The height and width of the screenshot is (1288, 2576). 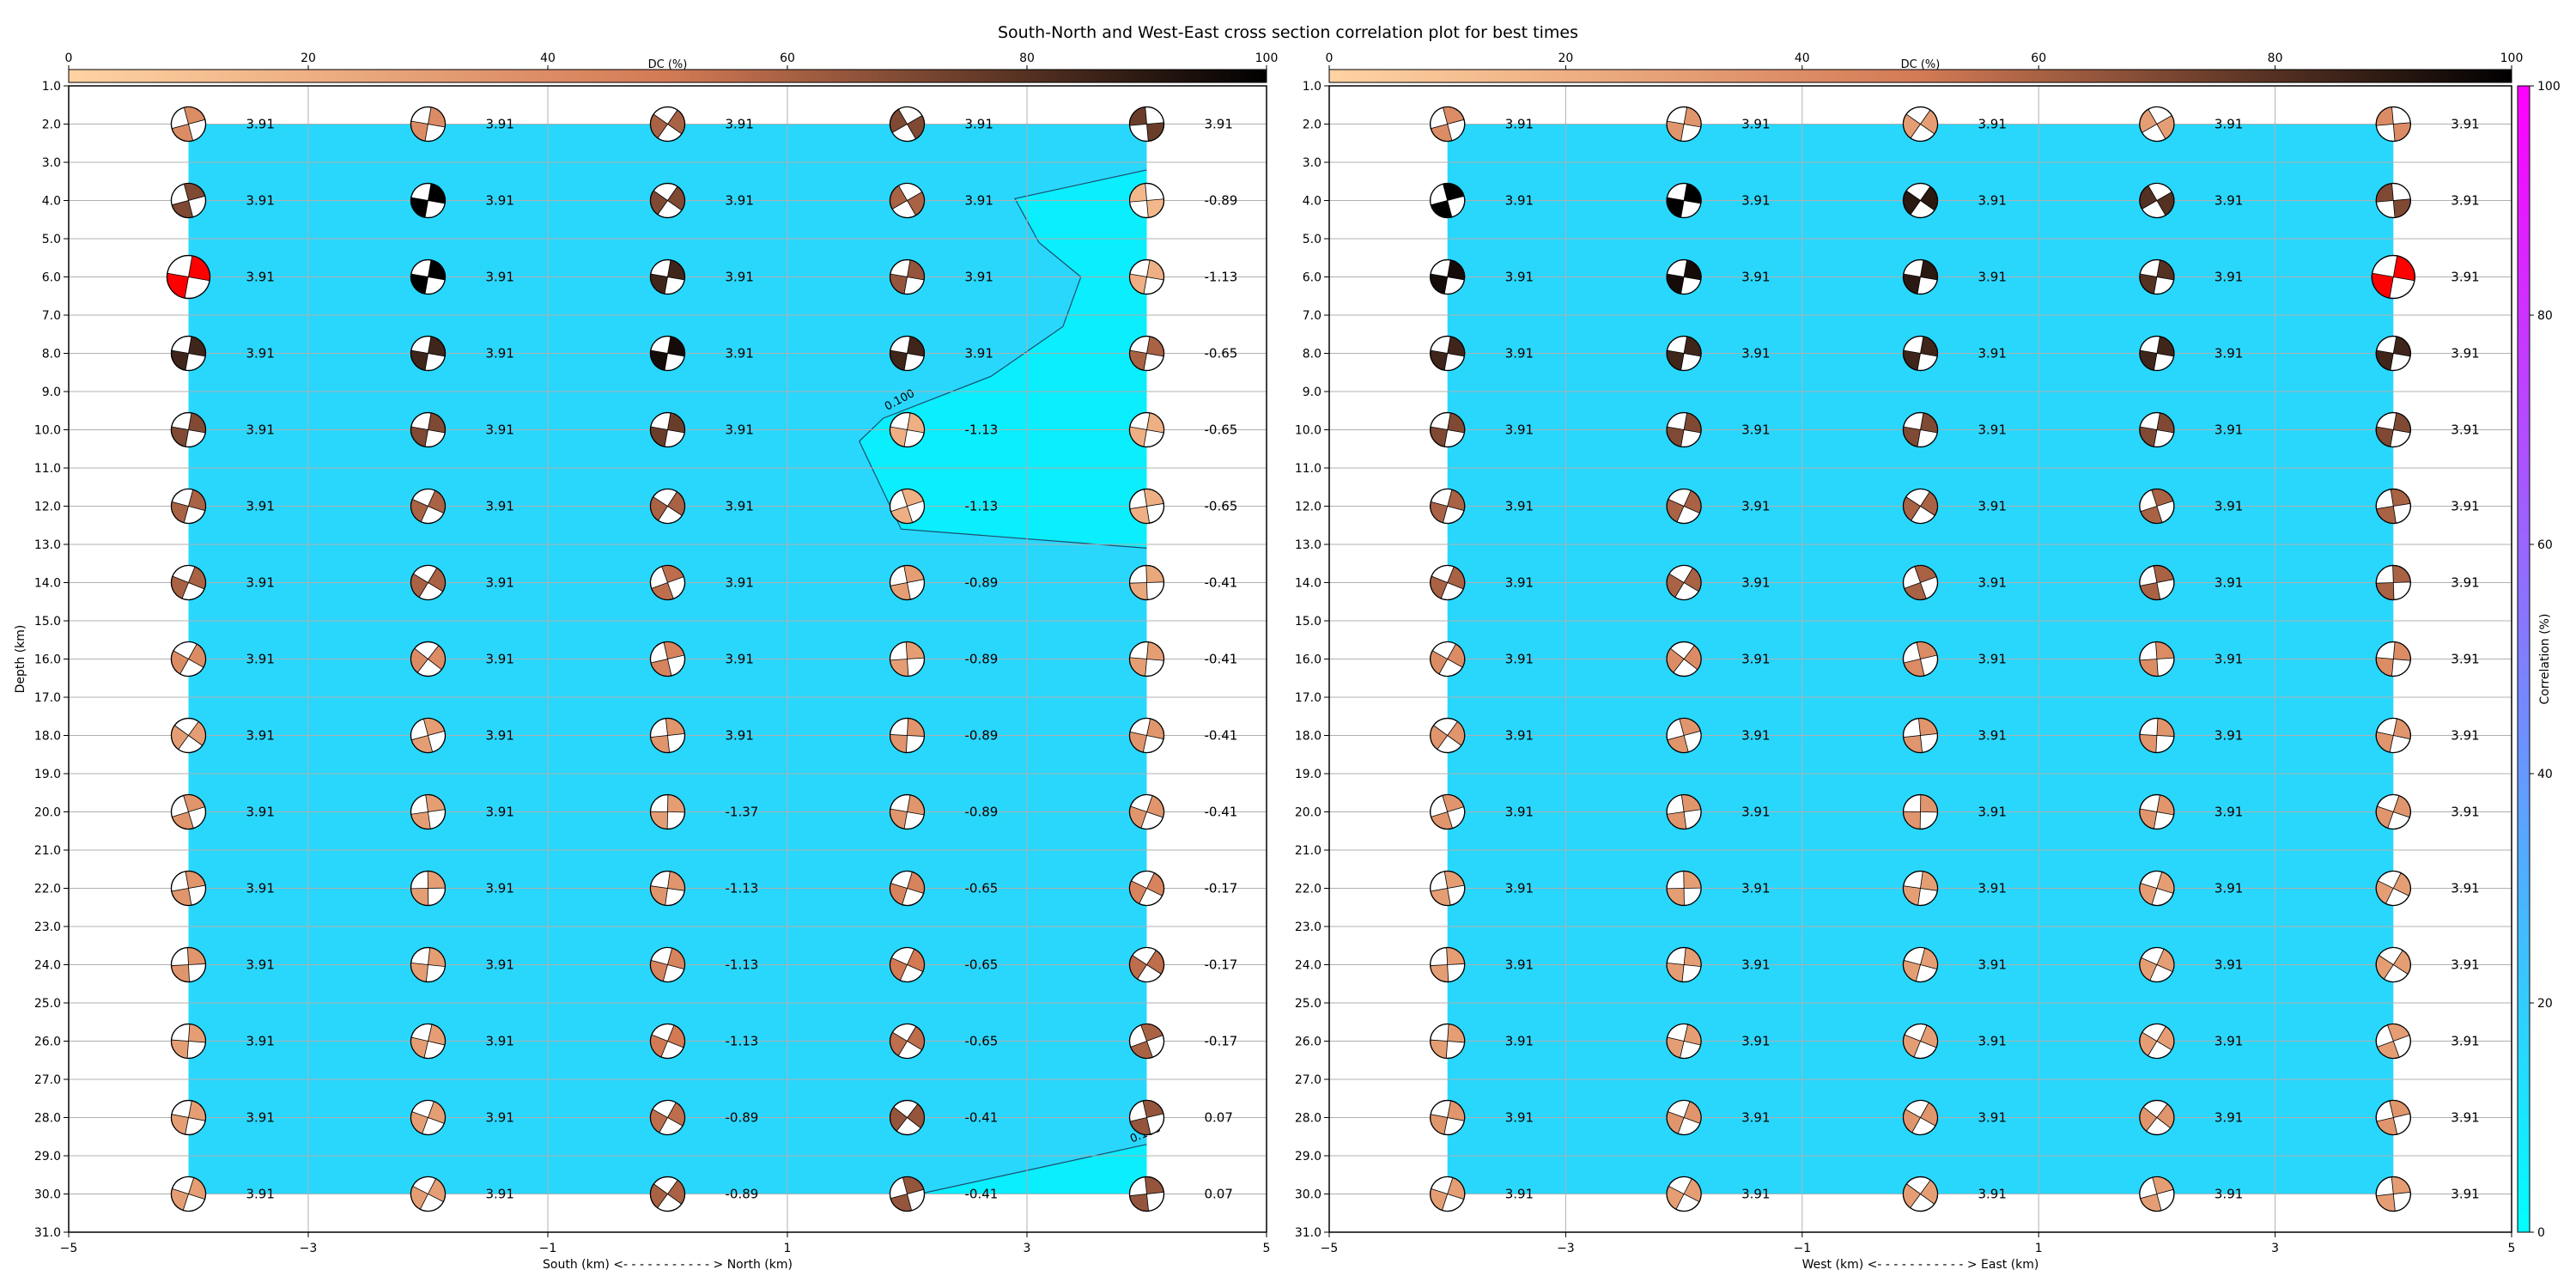 I want to click on y-tick-label: 10.0, so click(x=1308, y=431).